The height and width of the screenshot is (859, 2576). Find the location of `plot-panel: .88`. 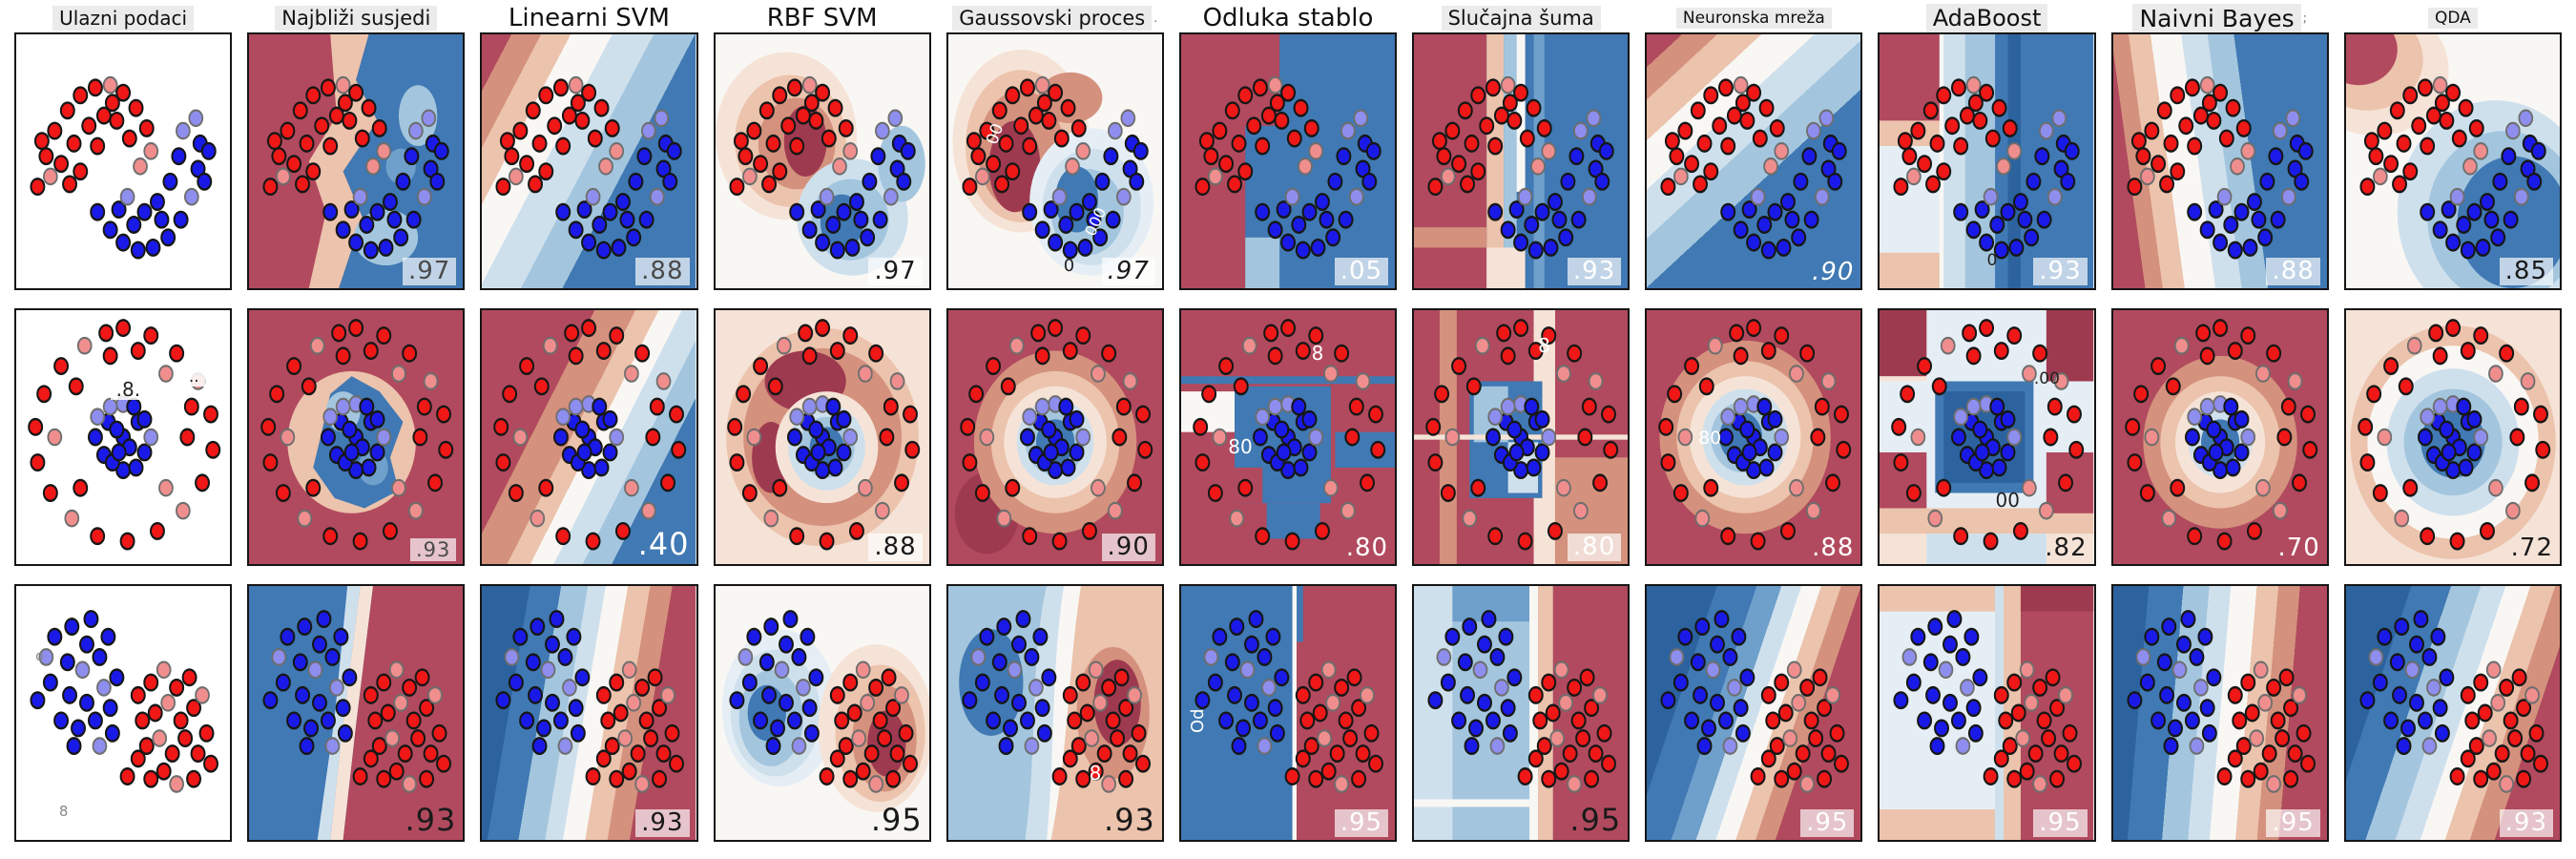

plot-panel: .88 is located at coordinates (589, 161).